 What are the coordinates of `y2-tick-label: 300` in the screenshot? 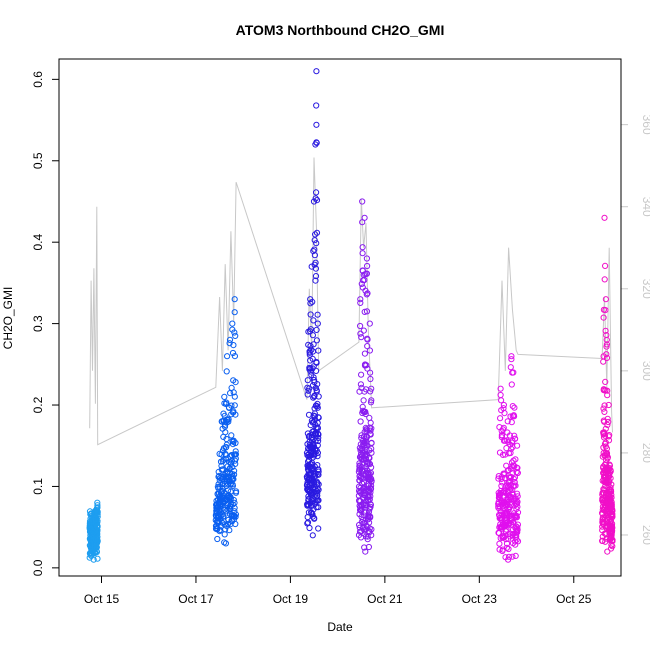 It's located at (645, 371).